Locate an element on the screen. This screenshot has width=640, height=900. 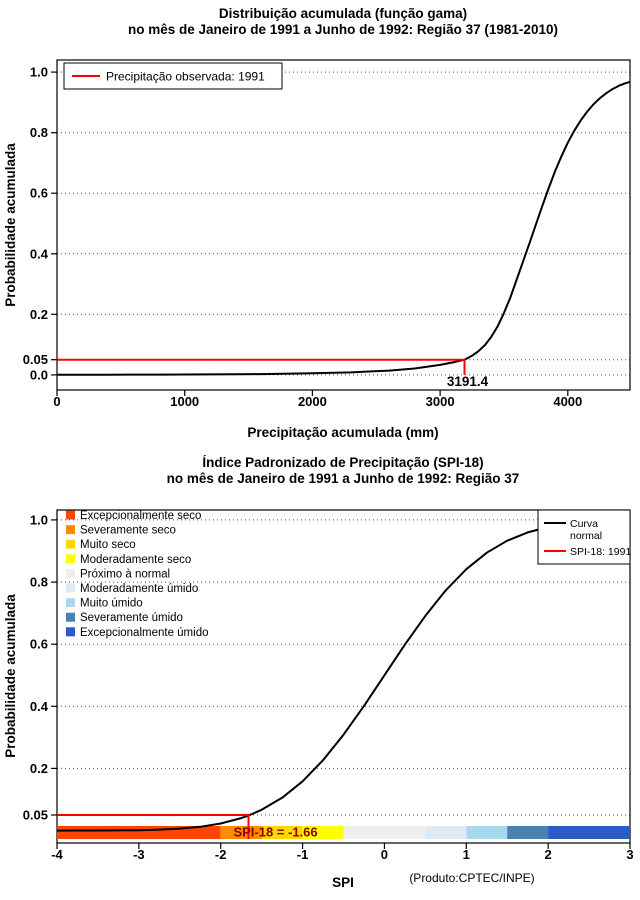
category-label: Excepcionalmente úmido is located at coordinates (144, 633).